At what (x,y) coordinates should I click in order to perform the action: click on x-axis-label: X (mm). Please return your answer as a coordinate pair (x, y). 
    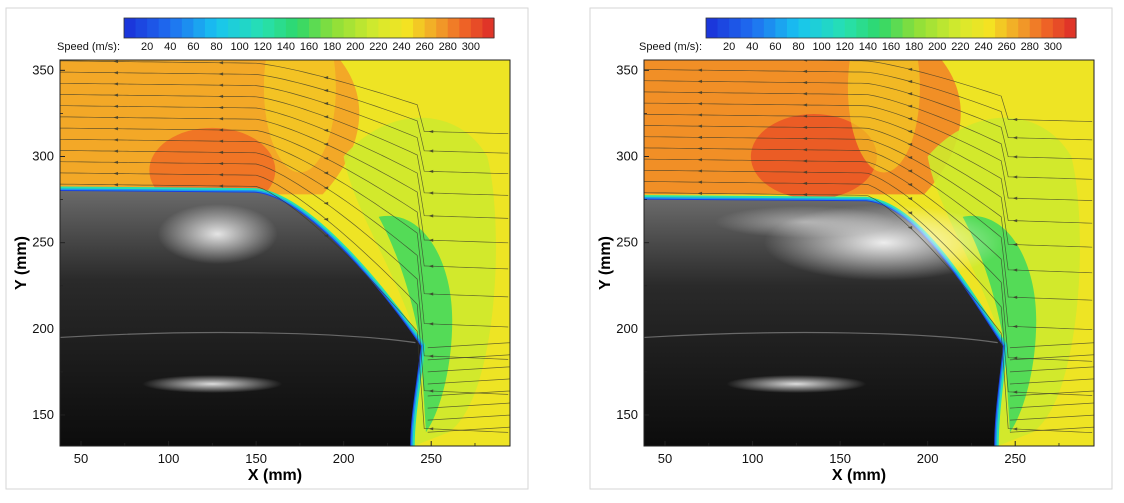
    Looking at the image, I should click on (275, 475).